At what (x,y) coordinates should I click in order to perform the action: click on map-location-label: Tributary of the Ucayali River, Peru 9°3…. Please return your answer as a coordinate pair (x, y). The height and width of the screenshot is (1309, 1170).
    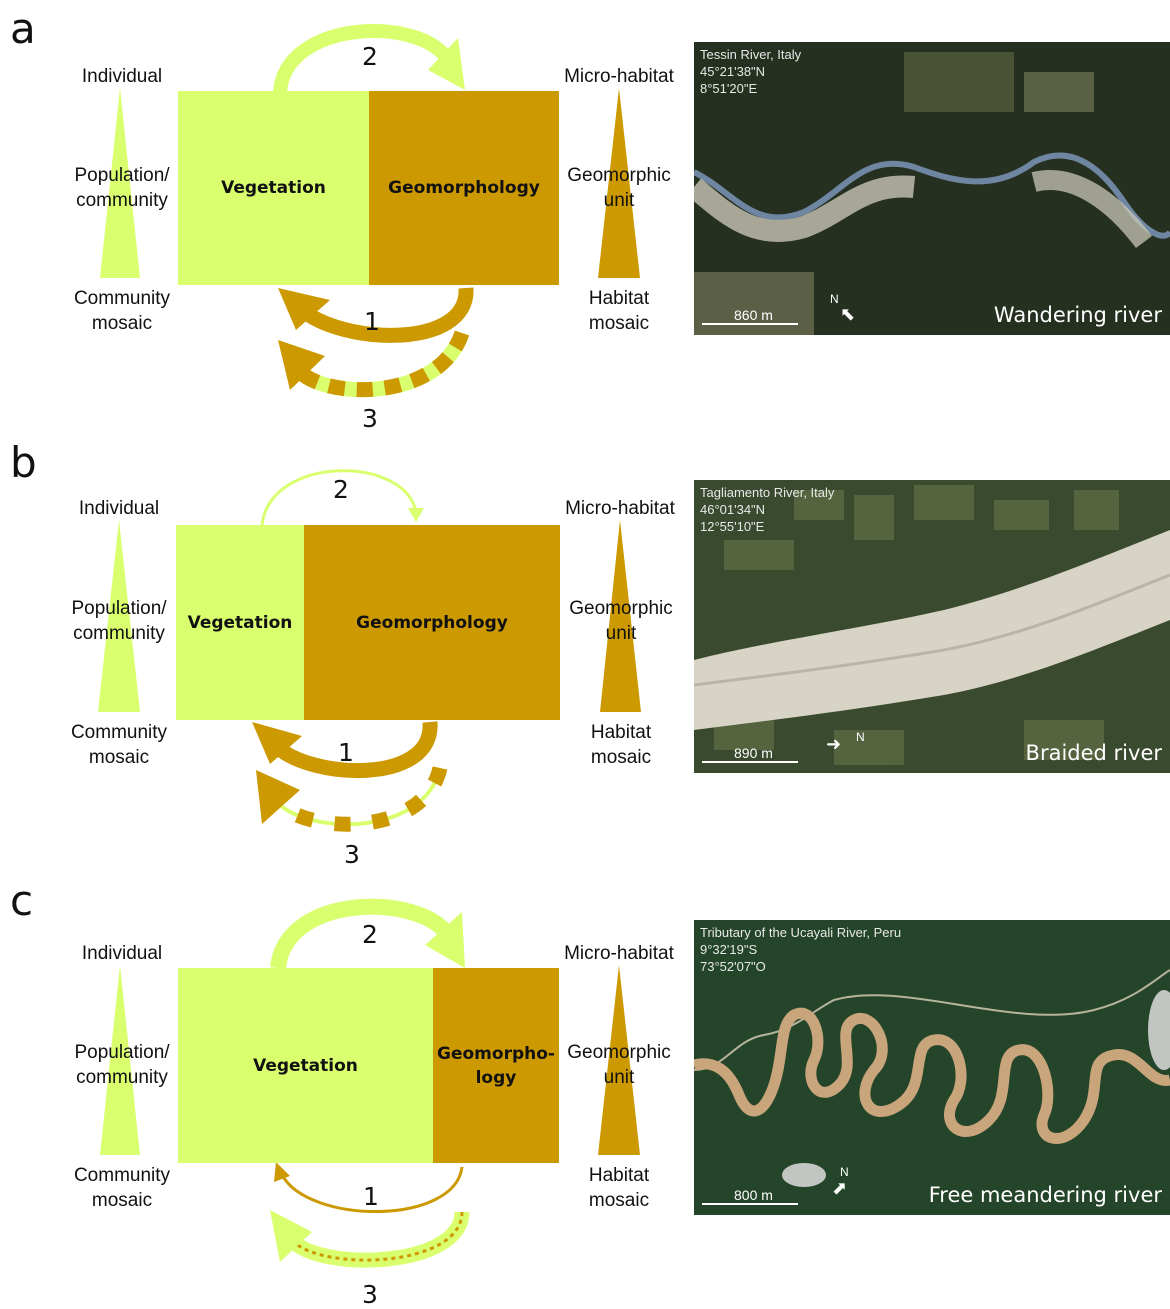
    Looking at the image, I should click on (801, 949).